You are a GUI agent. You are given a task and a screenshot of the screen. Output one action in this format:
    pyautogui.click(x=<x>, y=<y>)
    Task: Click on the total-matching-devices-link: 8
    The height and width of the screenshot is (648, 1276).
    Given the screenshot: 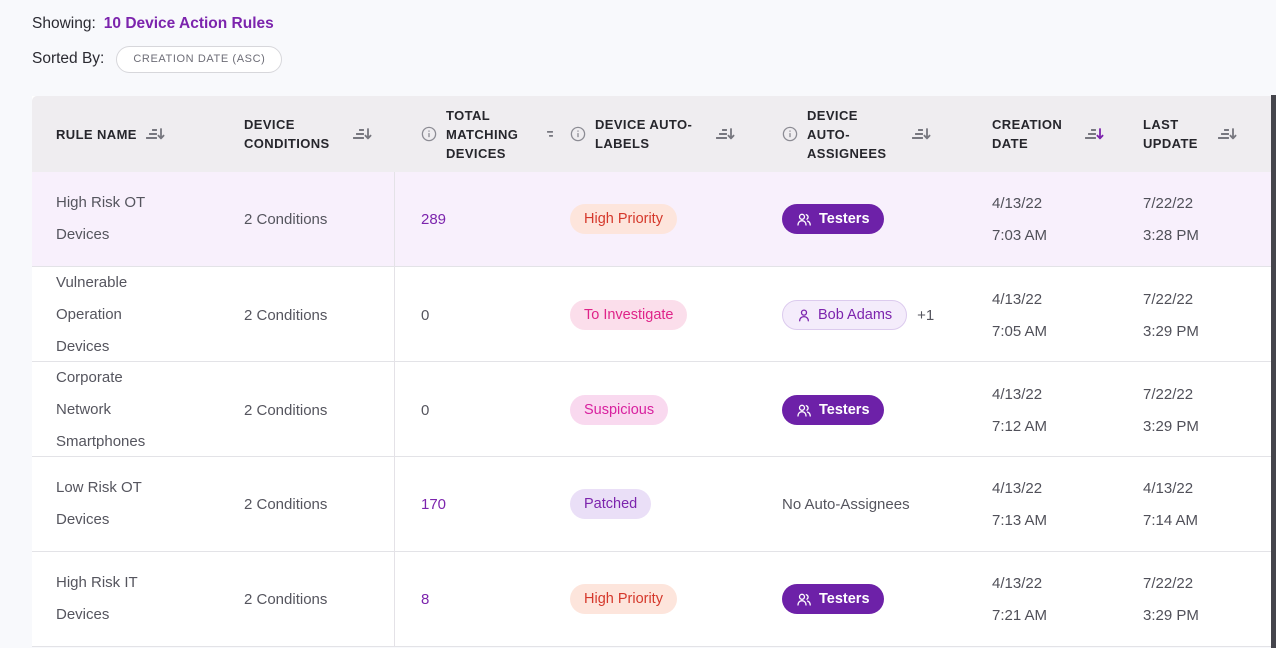 What is the action you would take?
    pyautogui.click(x=425, y=599)
    